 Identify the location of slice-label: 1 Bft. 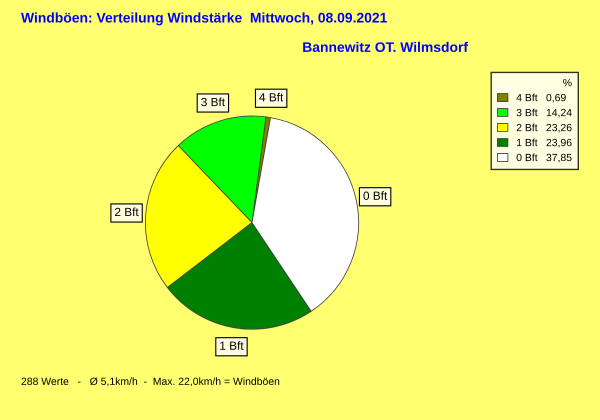
(232, 345).